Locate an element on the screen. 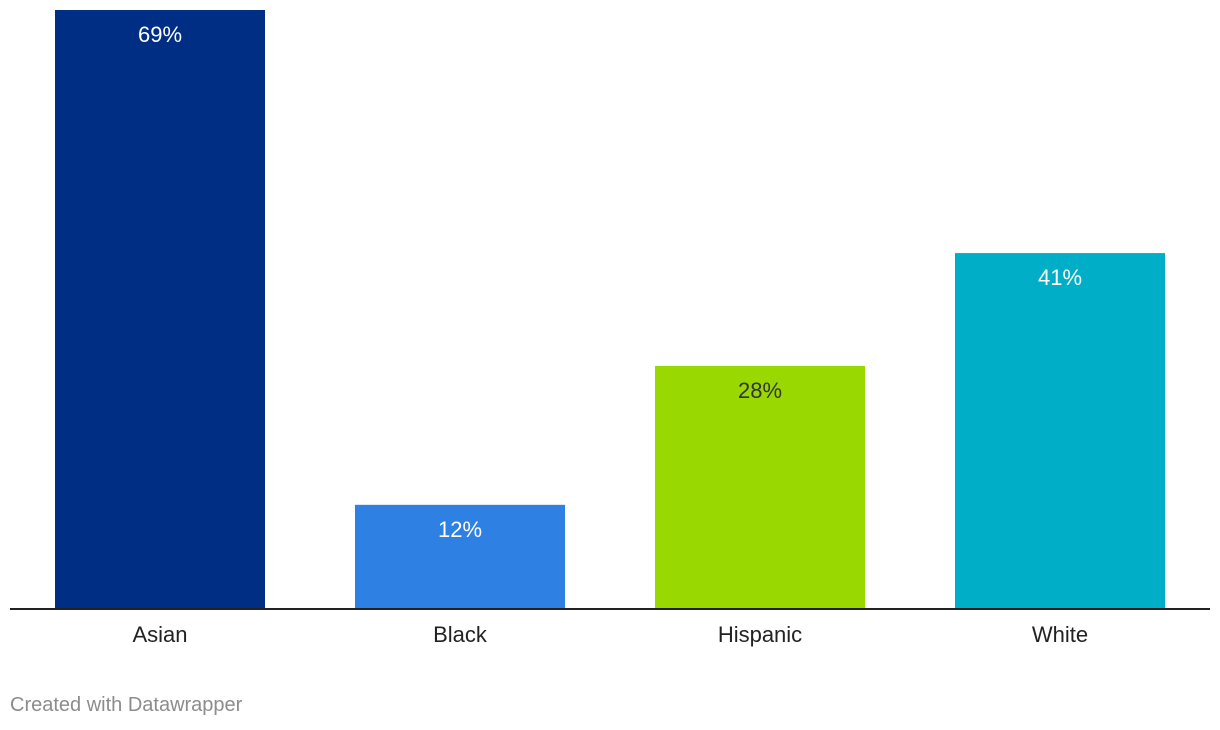 This screenshot has height=730, width=1220. value-label-black: 12% is located at coordinates (460, 529).